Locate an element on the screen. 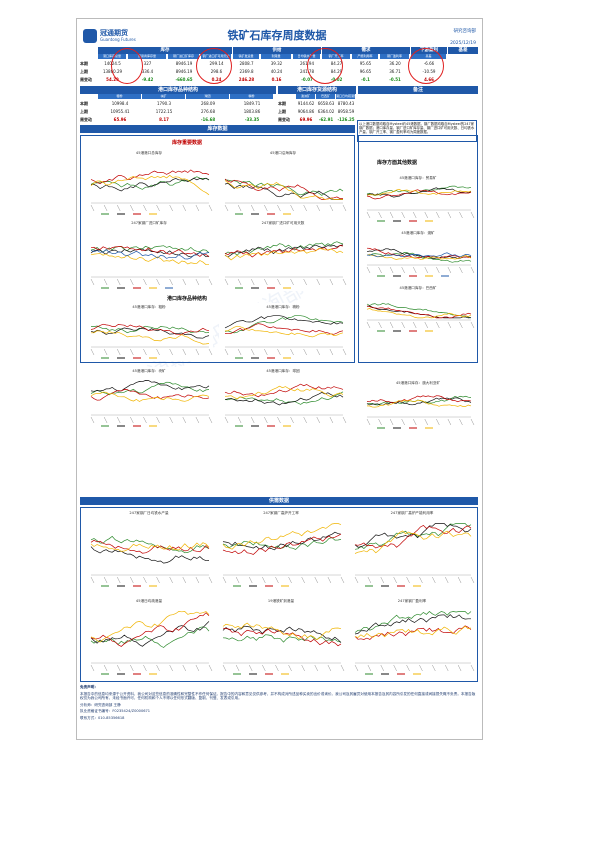 The width and height of the screenshot is (595, 842). structure-col-header: 港口日均疏港量 is located at coordinates (345, 96).